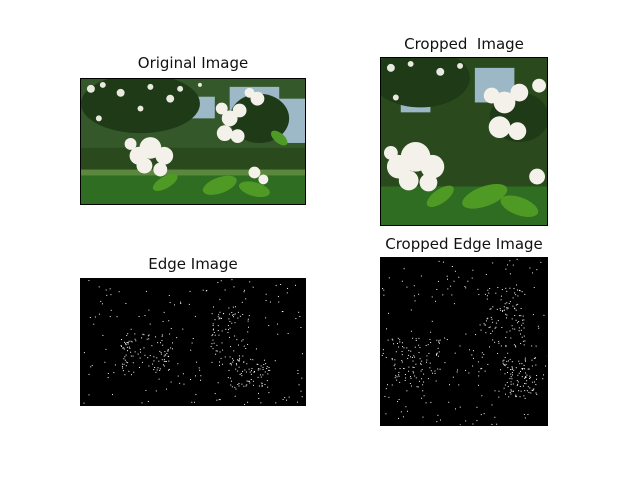 The height and width of the screenshot is (478, 640). I want to click on cropped-edge-image-title: Cropped Edge Image, so click(464, 244).